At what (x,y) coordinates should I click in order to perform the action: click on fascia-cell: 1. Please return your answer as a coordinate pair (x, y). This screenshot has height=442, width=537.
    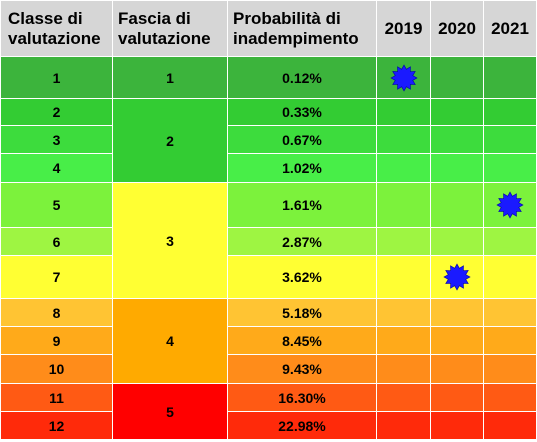
    Looking at the image, I should click on (170, 77).